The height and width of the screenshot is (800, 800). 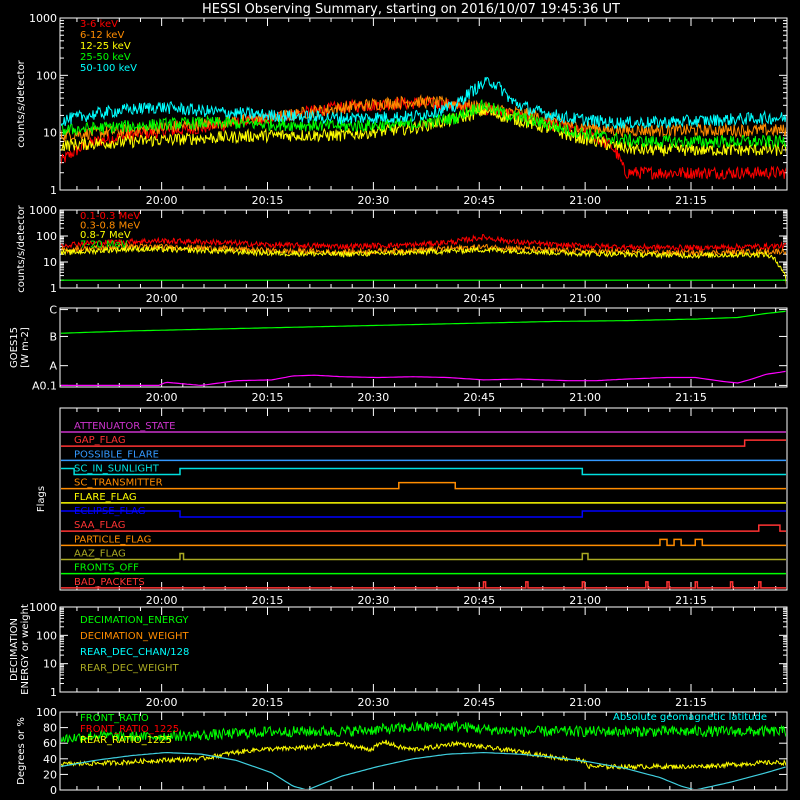 I want to click on legend-label-6-1: FRONT_RATIO, so click(x=114, y=718).